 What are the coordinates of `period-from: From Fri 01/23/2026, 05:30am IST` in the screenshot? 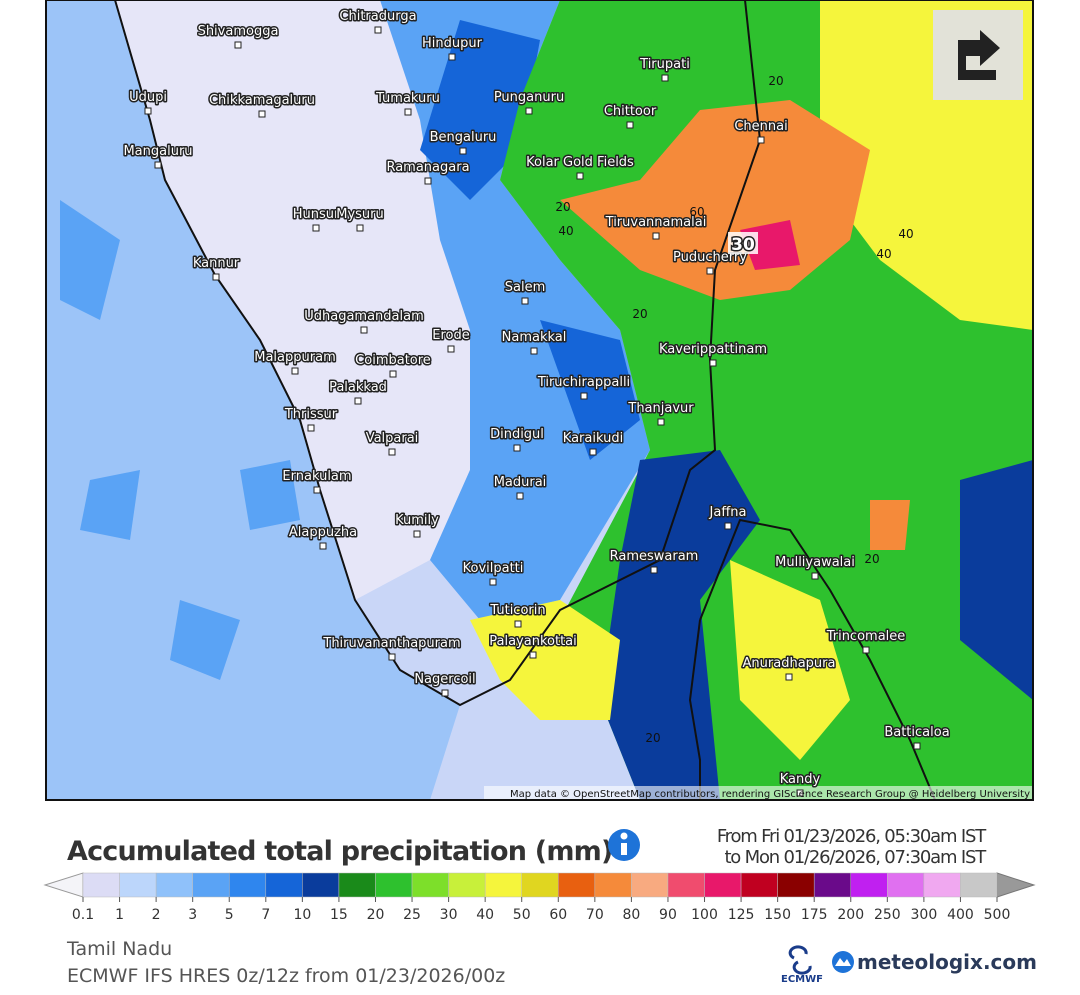 It's located at (852, 836).